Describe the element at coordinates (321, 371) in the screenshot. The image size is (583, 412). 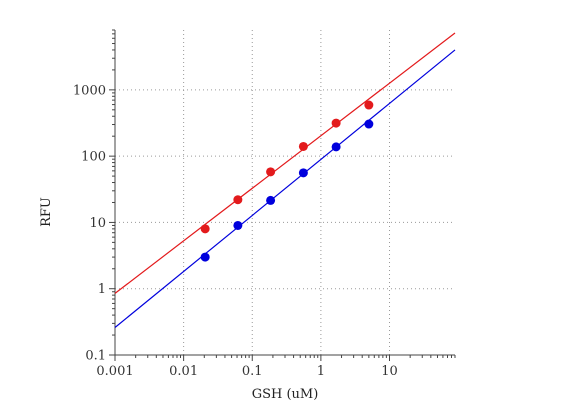
I see `x-tick-label: 1` at that location.